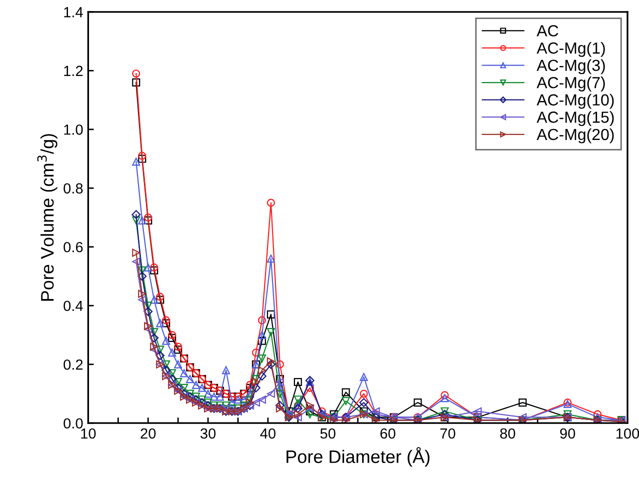  Describe the element at coordinates (208, 433) in the screenshot. I see `x-tick-label: 30` at that location.